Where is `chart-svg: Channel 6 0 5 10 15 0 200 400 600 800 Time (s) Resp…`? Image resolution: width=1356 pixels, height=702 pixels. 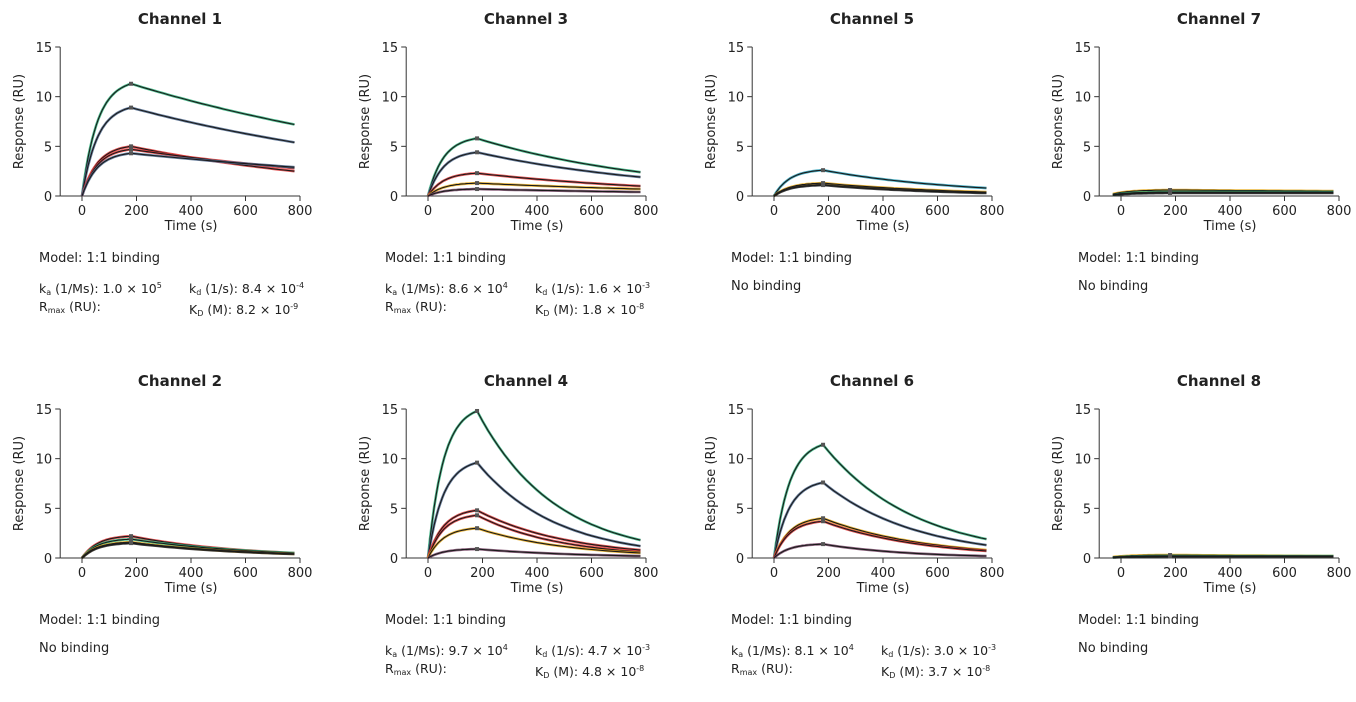 chart-svg: Channel 6 0 5 10 15 0 200 400 600 800 Time (s) Resp… is located at coordinates (854, 484).